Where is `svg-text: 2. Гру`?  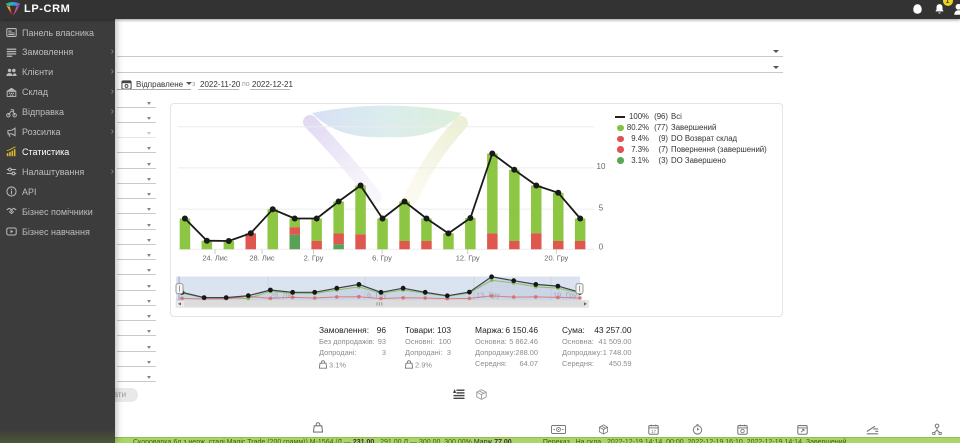 svg-text: 2. Гру is located at coordinates (314, 257).